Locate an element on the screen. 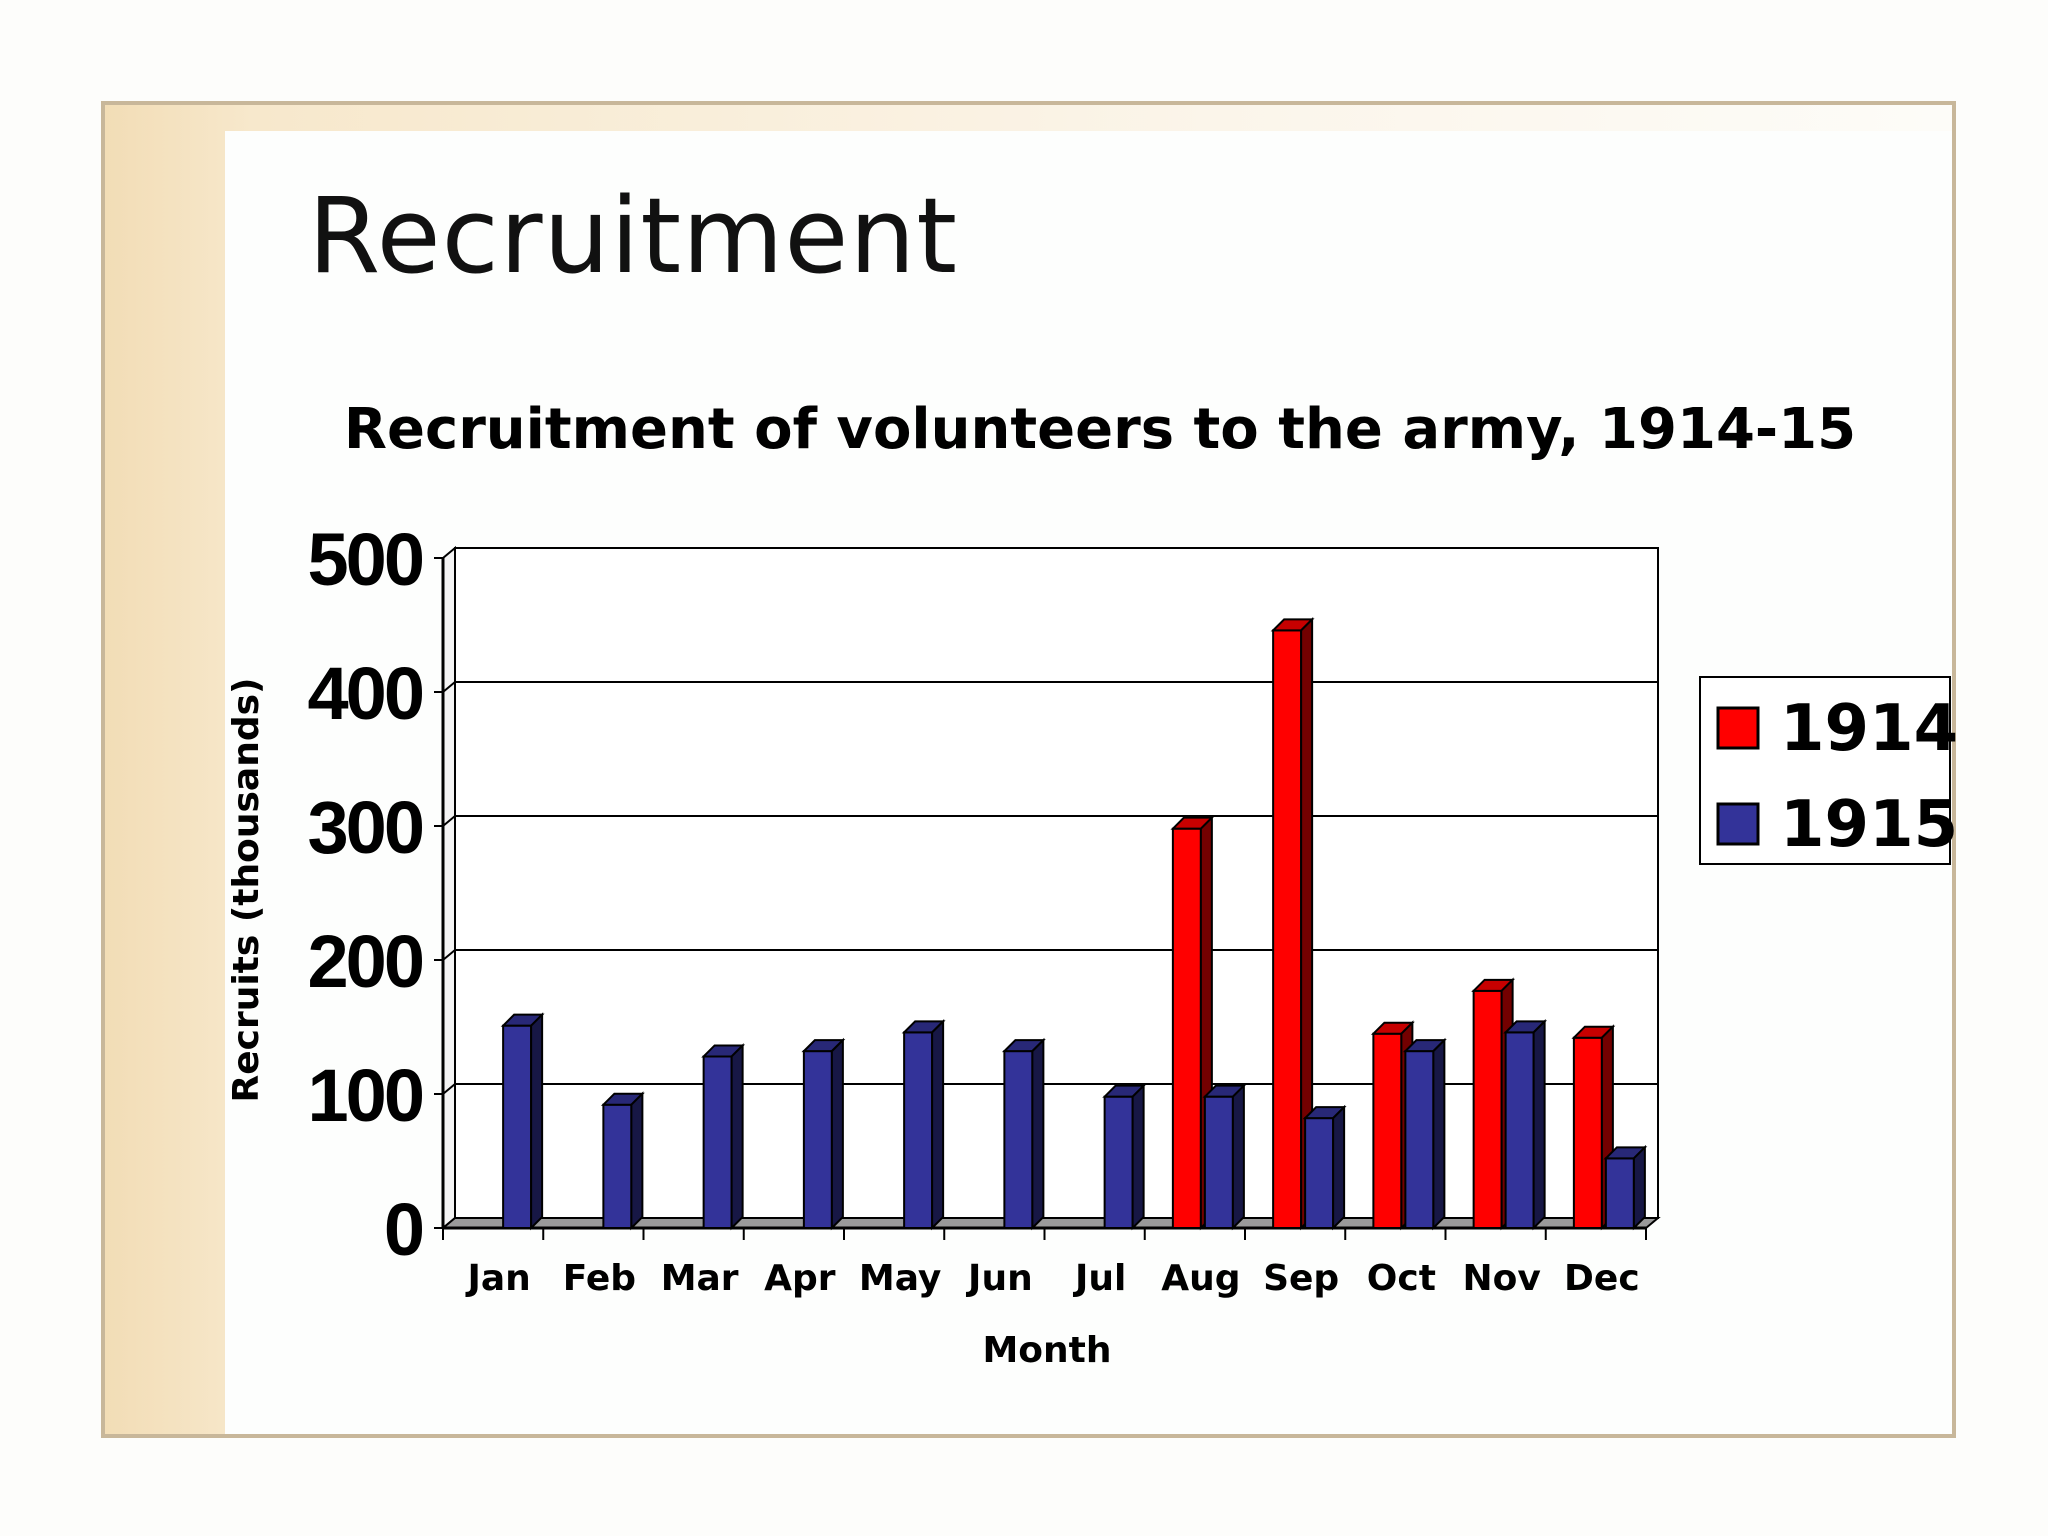 The image size is (2048, 1536). x-tick-label: Sep is located at coordinates (1301, 1278).